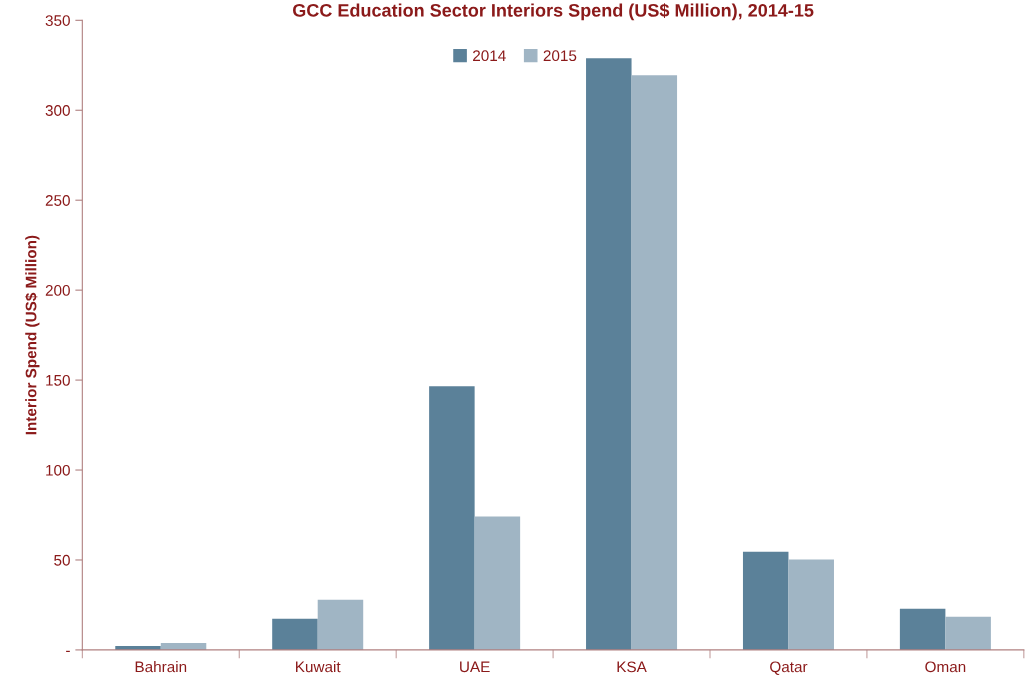  What do you see at coordinates (57, 290) in the screenshot?
I see `y-tick-label: 200` at bounding box center [57, 290].